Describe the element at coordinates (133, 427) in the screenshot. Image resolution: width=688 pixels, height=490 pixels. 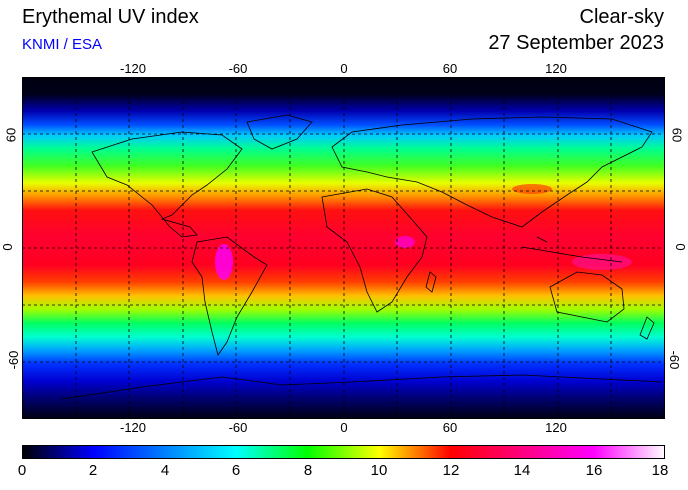
I see `lon-label-bottom-1: -120` at that location.